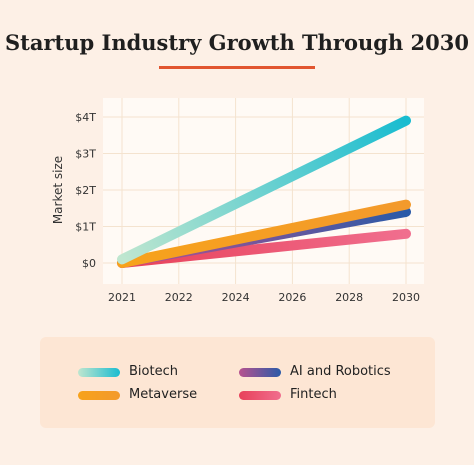  Describe the element at coordinates (292, 297) in the screenshot. I see `x-tick-label: 2026` at that location.